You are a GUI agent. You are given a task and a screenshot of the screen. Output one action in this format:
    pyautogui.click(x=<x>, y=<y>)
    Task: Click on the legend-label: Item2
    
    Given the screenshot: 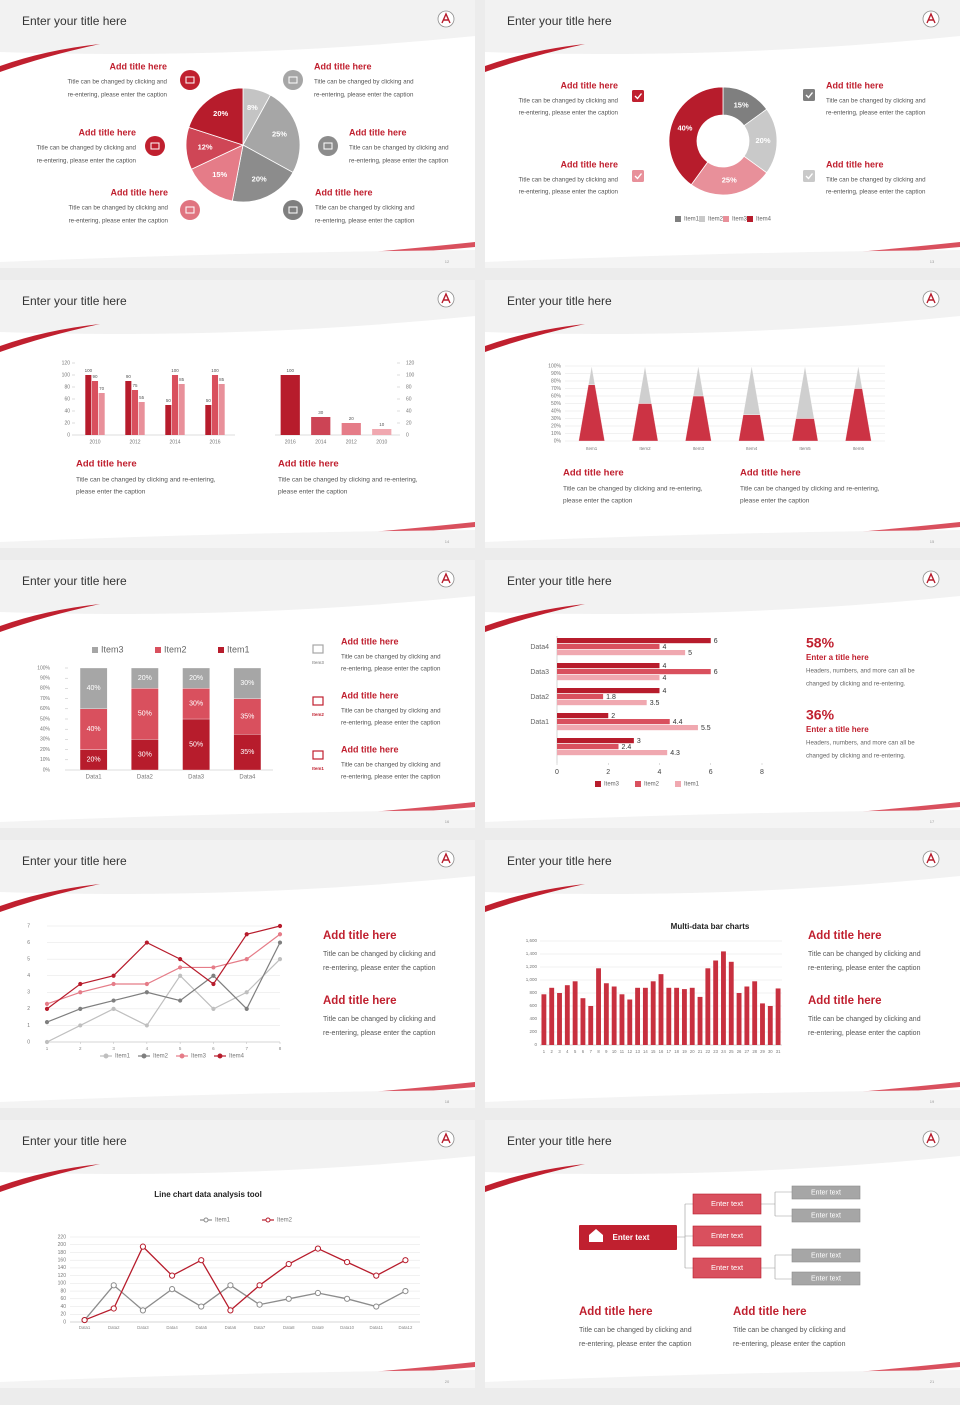 What is the action you would take?
    pyautogui.click(x=175, y=649)
    